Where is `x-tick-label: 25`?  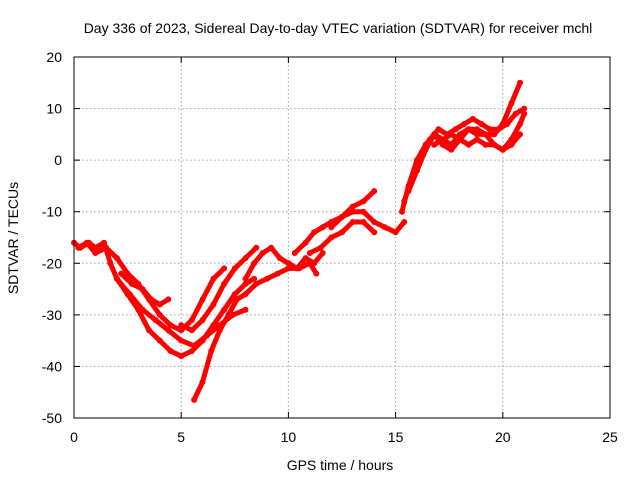 x-tick-label: 25 is located at coordinates (610, 437).